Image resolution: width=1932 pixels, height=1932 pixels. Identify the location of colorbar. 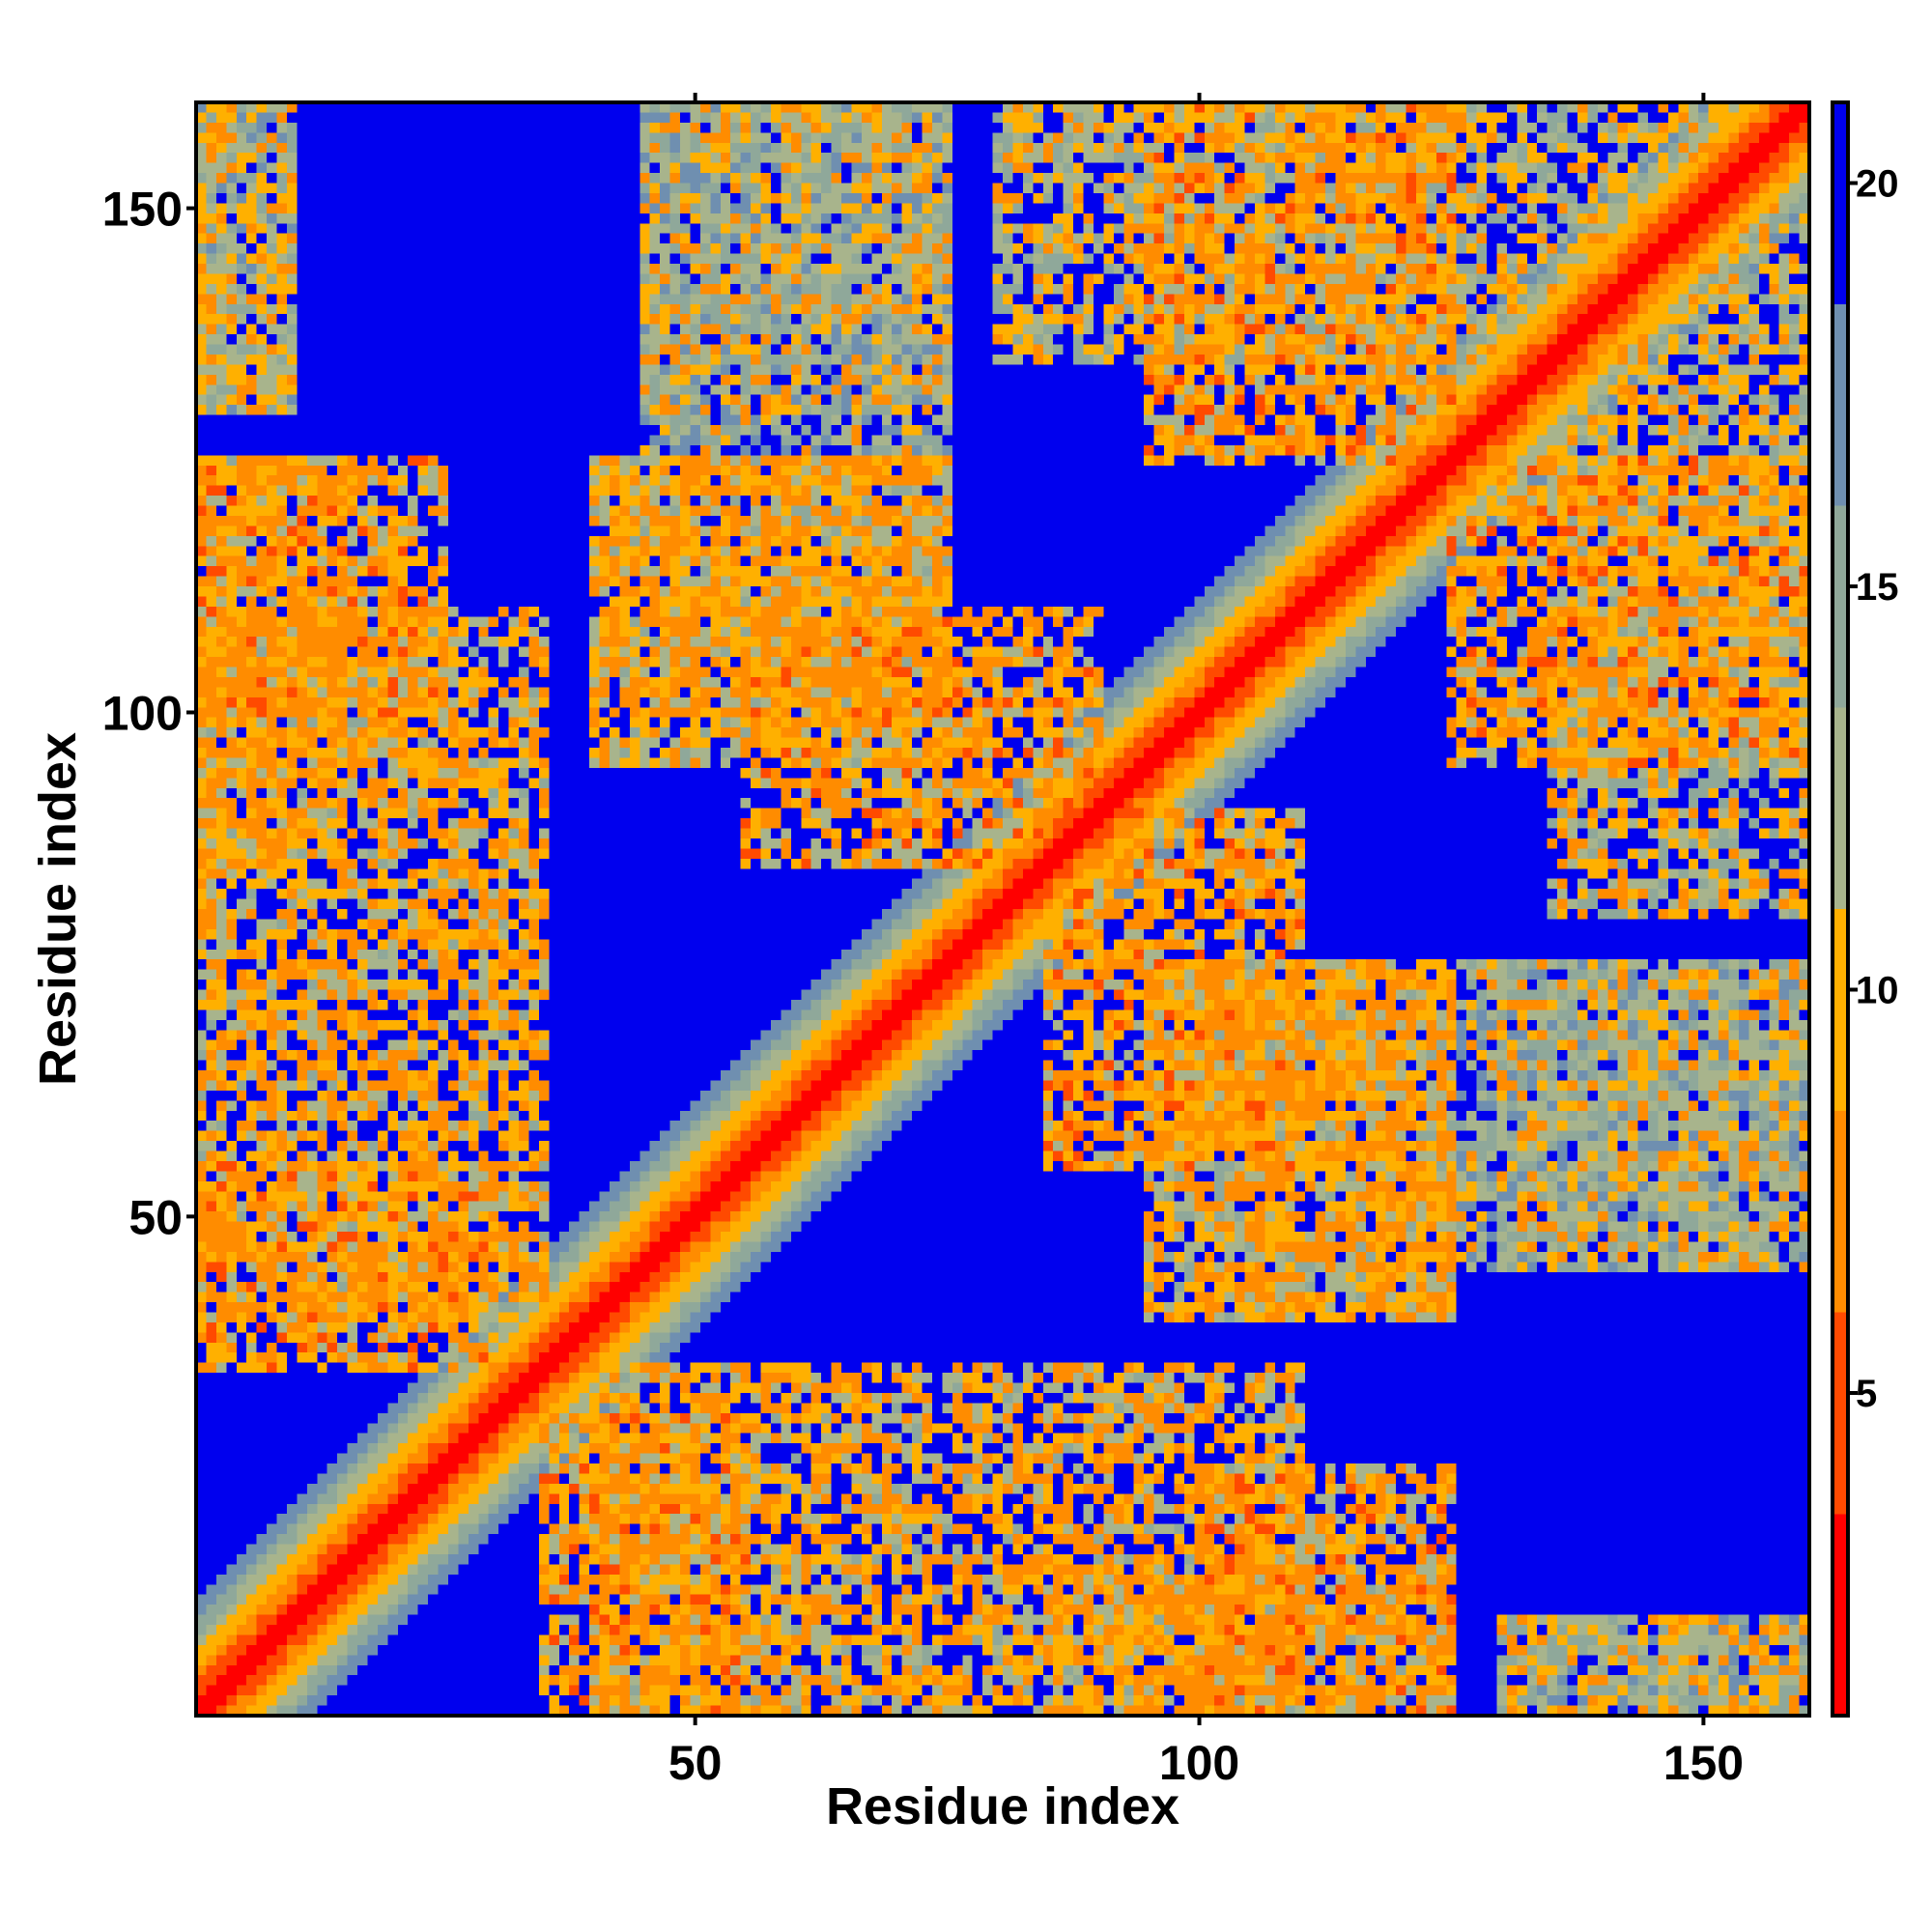
(1840, 909).